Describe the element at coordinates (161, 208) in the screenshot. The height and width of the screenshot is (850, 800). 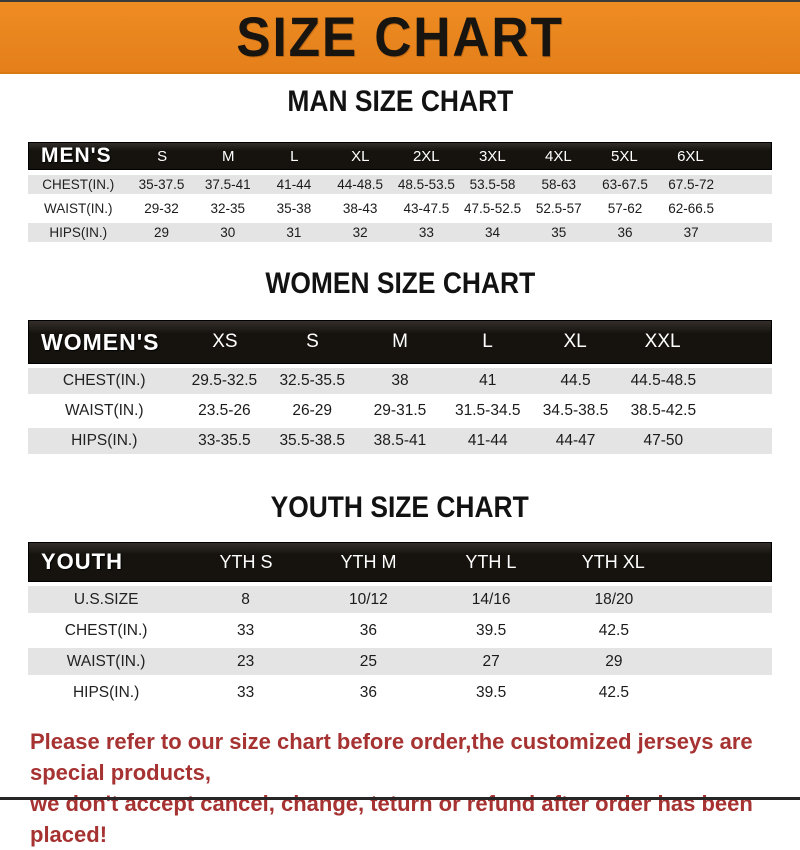
I see `size-value-cell: 29-32` at that location.